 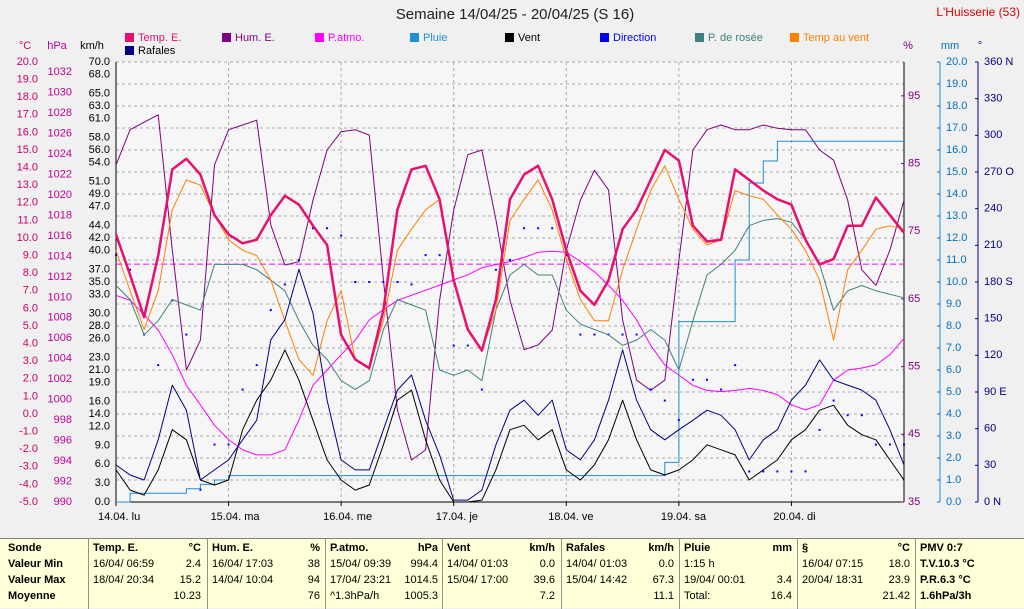 What do you see at coordinates (956, 106) in the screenshot?
I see `tick-label: 18.0` at bounding box center [956, 106].